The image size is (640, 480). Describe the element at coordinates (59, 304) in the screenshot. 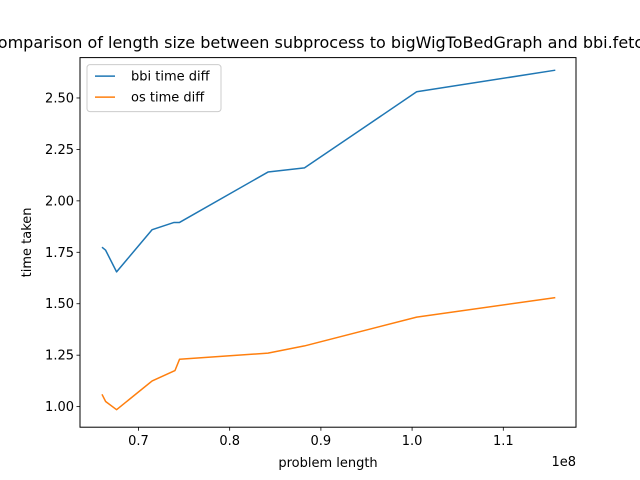

I see `y-tick-label: 1.50` at that location.